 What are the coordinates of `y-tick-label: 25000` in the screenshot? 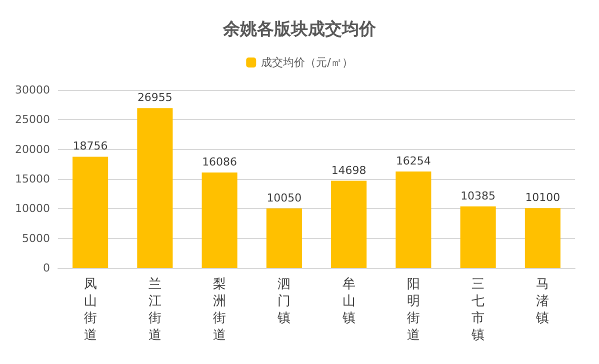 It's located at (32, 119).